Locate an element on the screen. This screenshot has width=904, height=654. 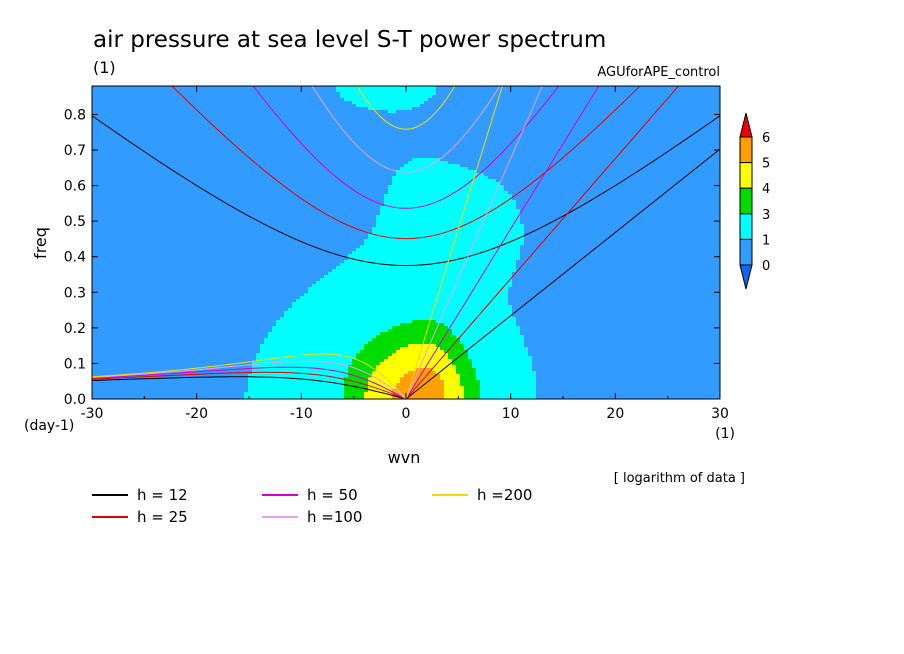
x-tick-label: -10 is located at coordinates (301, 414).